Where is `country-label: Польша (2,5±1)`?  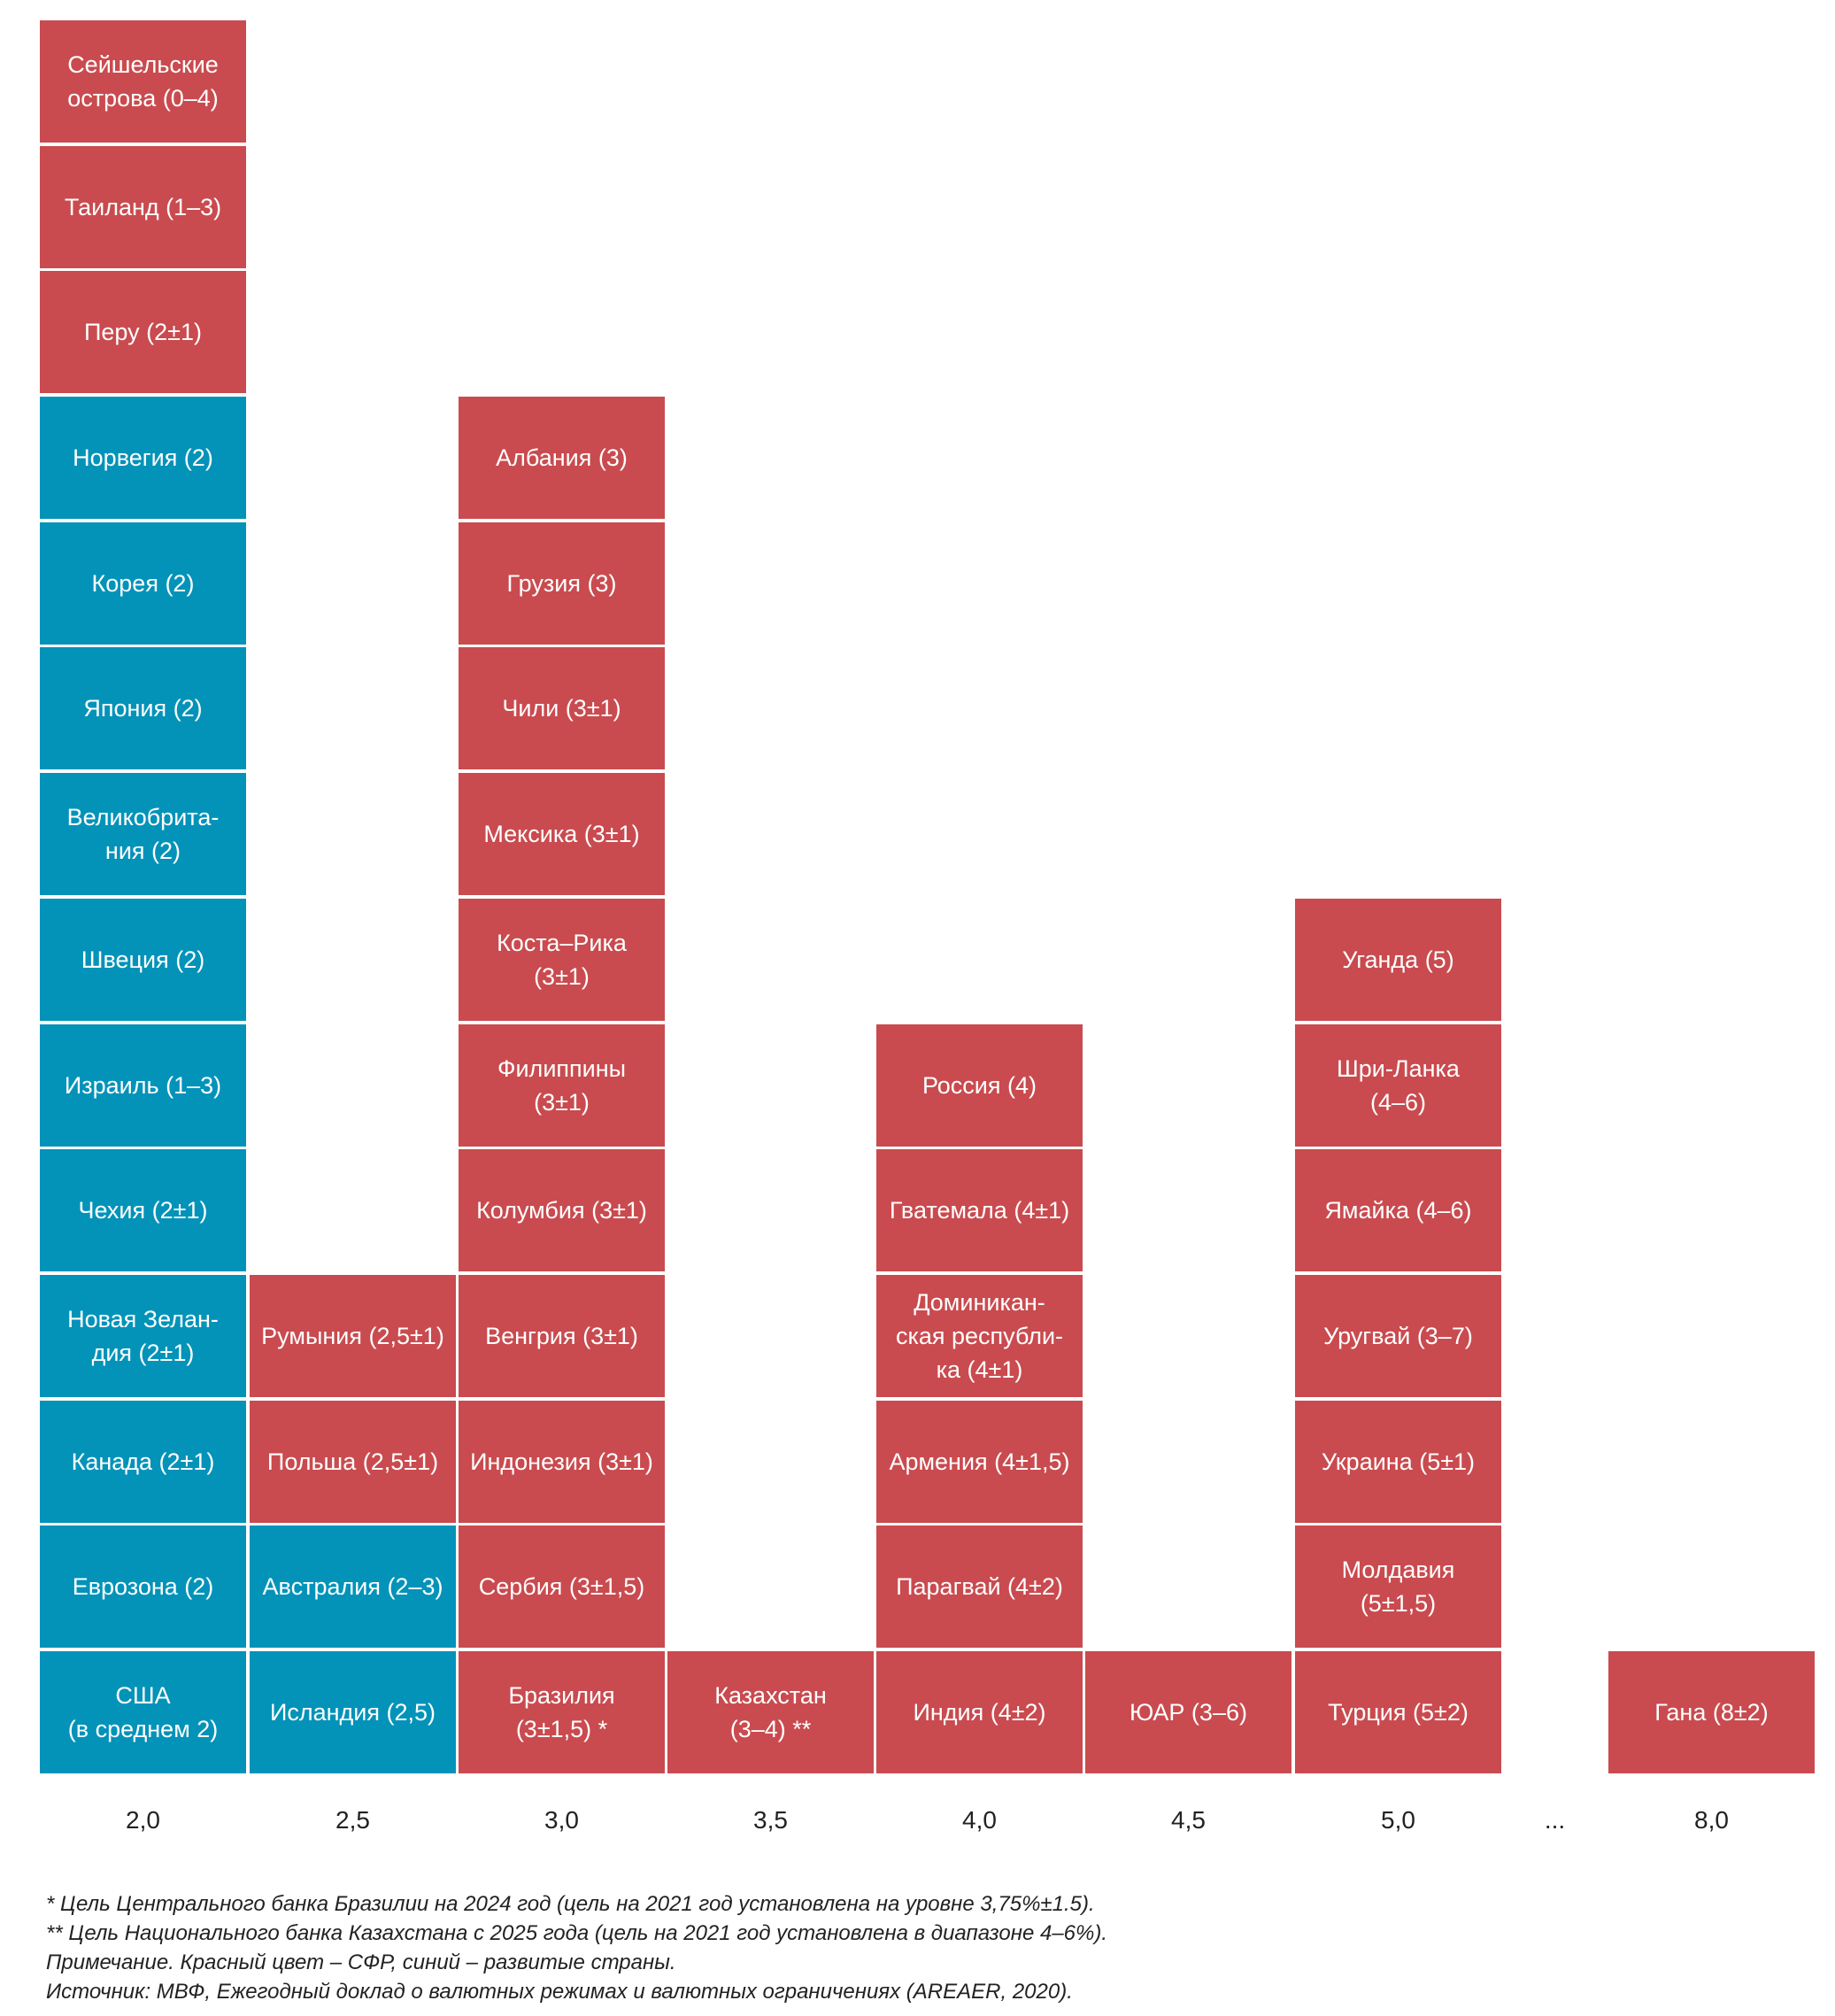
country-label: Польша (2,5±1) is located at coordinates (352, 1461).